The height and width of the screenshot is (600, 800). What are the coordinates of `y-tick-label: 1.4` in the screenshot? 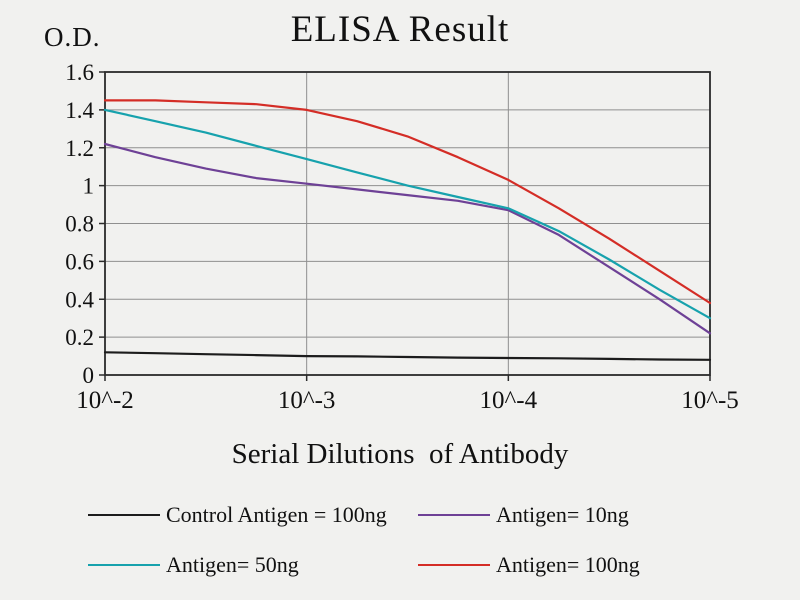 It's located at (79, 110).